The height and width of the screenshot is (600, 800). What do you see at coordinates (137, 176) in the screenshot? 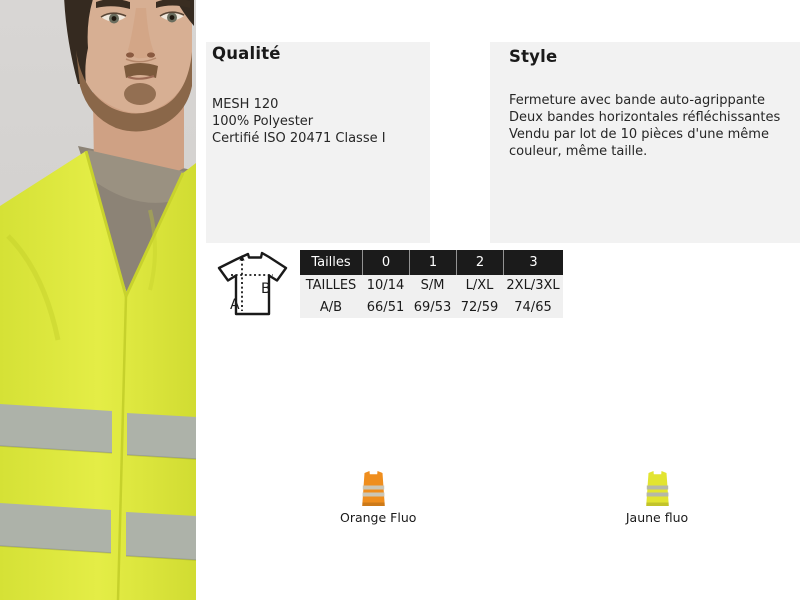
I see `tshirt-collar` at bounding box center [137, 176].